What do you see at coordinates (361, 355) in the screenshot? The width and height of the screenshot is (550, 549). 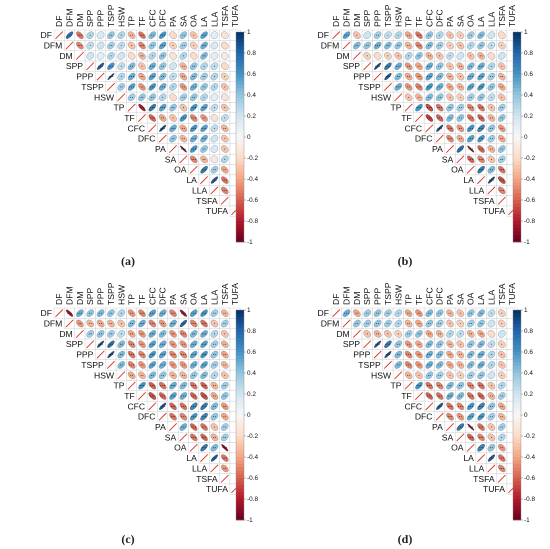 I see `row-label: PPP` at bounding box center [361, 355].